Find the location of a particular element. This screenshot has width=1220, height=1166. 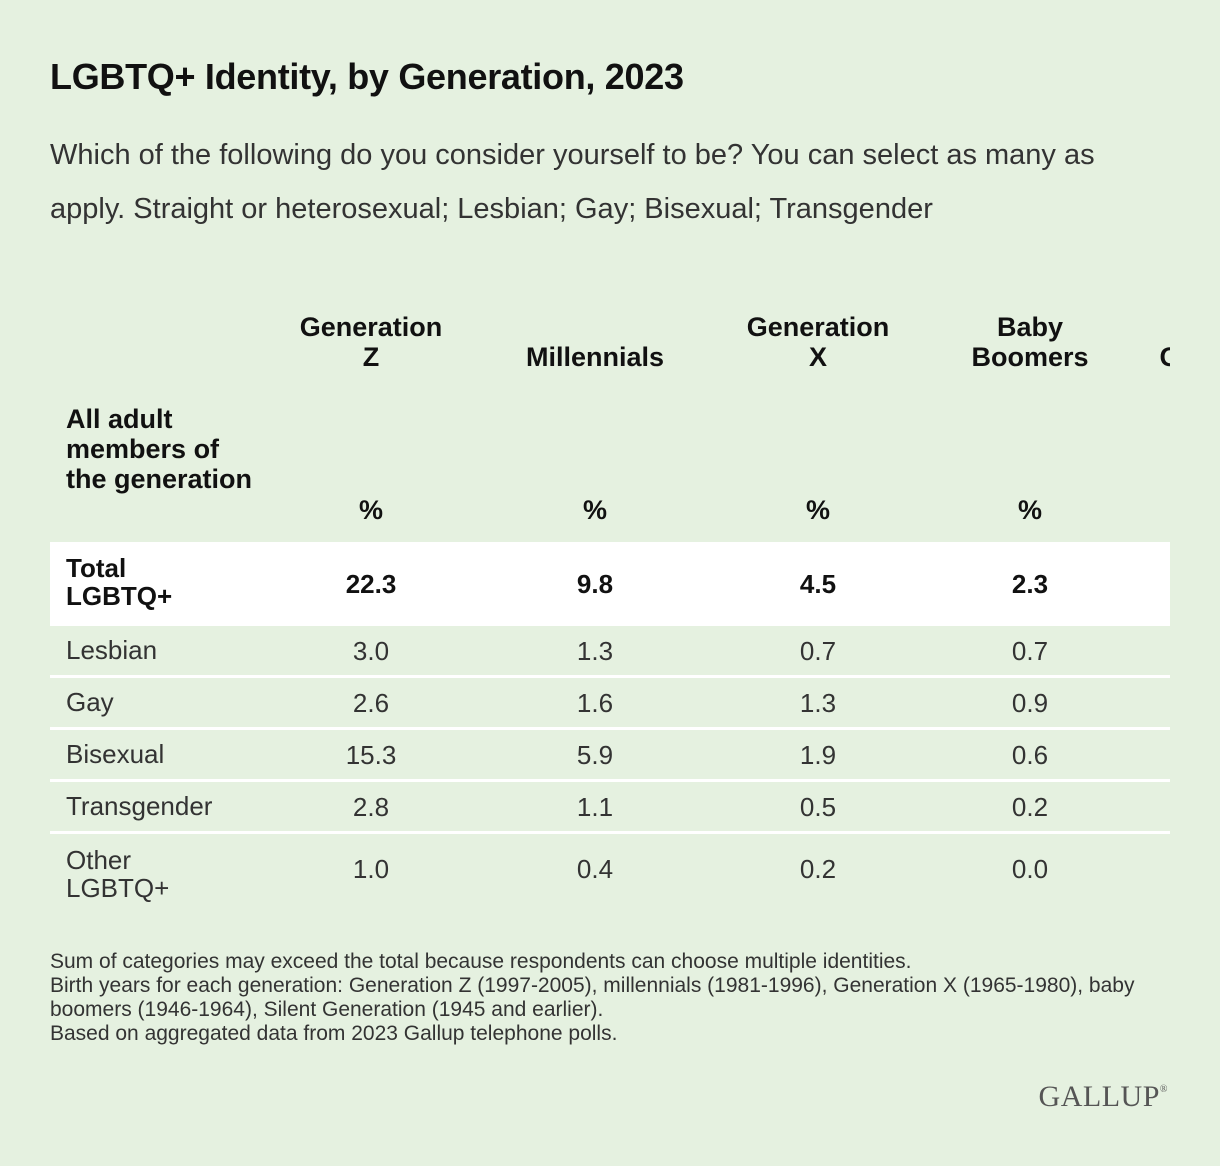

row-label: Total LGBTQ+ is located at coordinates (119, 582).